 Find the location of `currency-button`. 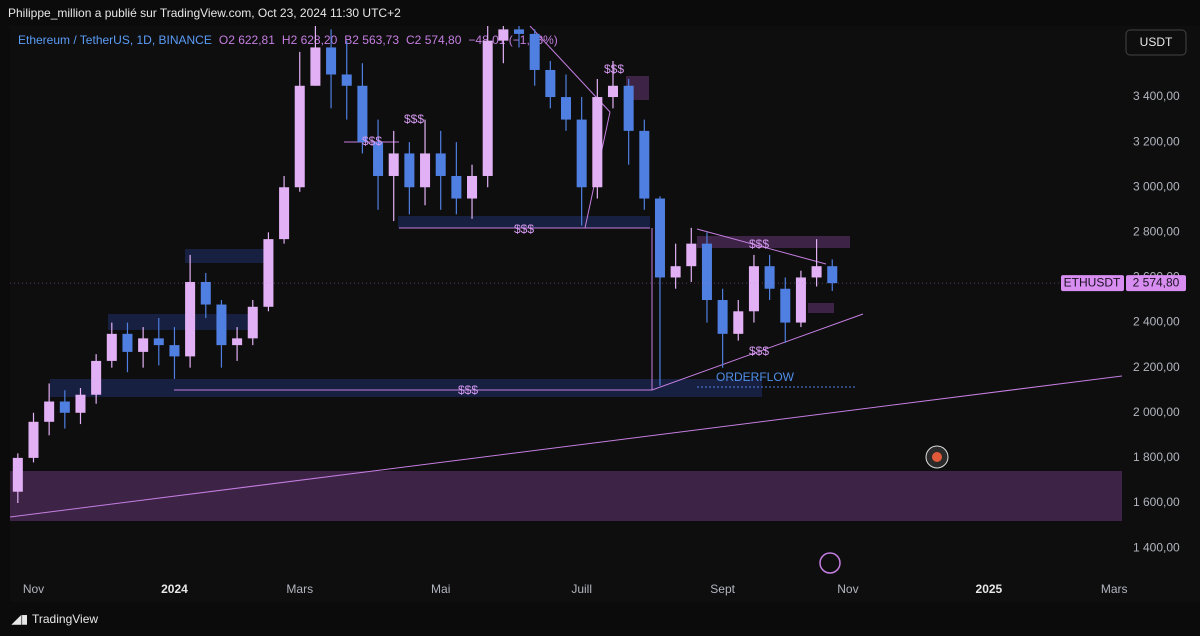

currency-button is located at coordinates (1156, 42).